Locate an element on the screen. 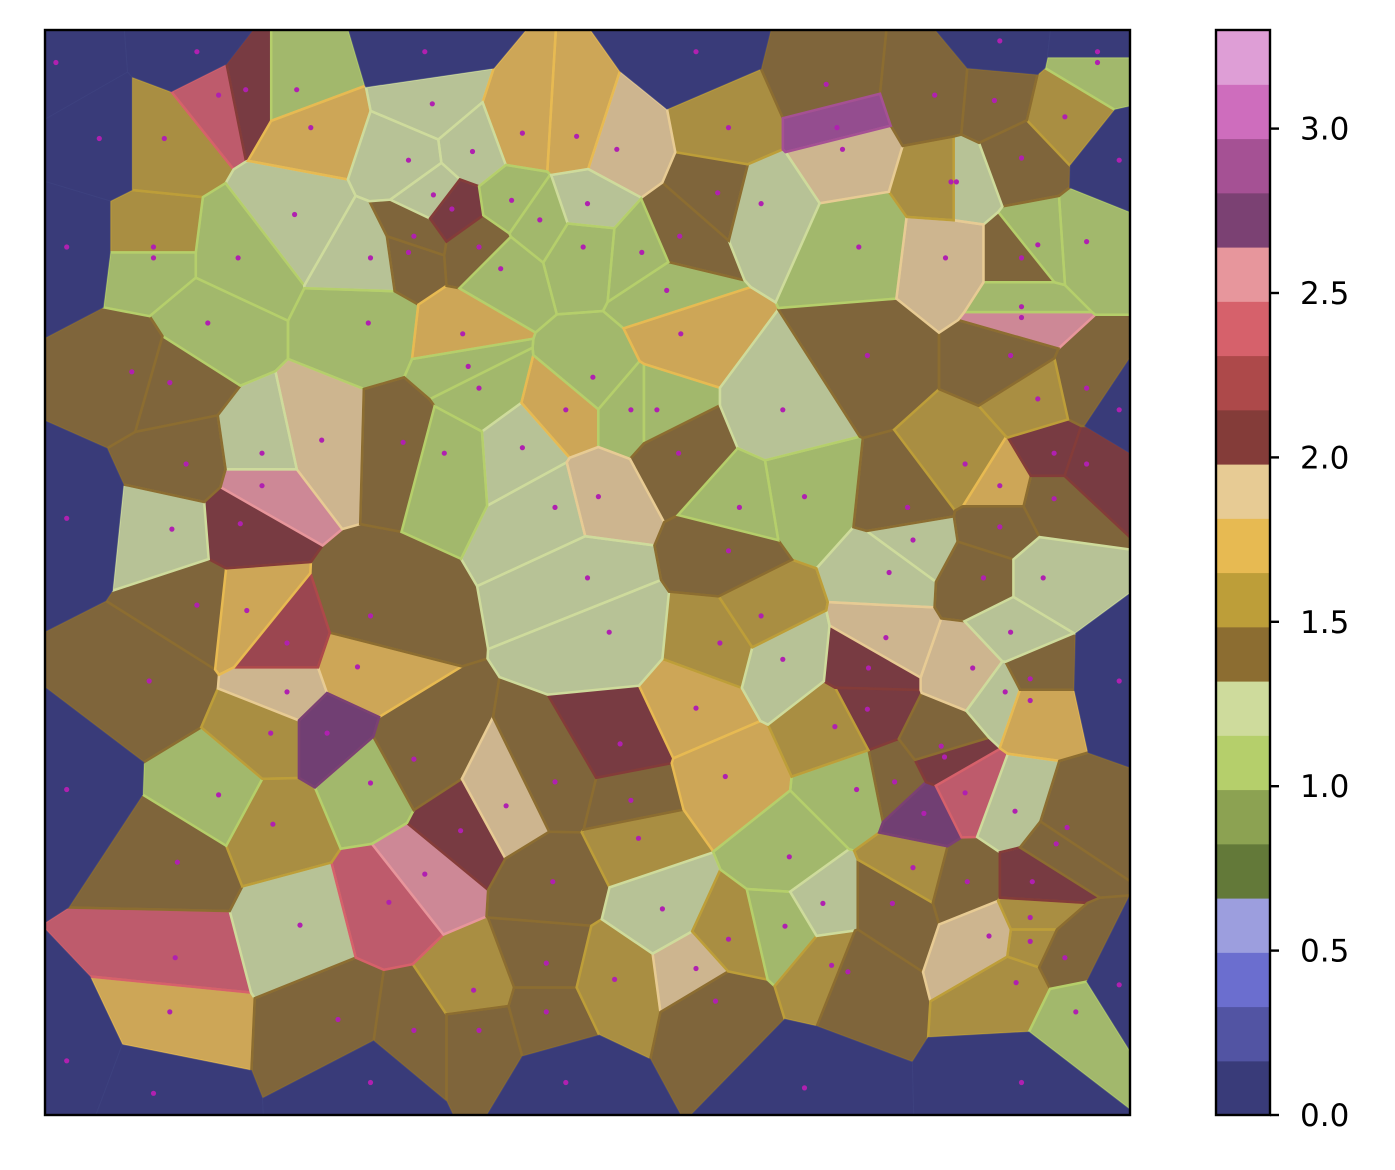 The width and height of the screenshot is (1395, 1170). colorbar-tick-label: 1.5 is located at coordinates (1324, 623).